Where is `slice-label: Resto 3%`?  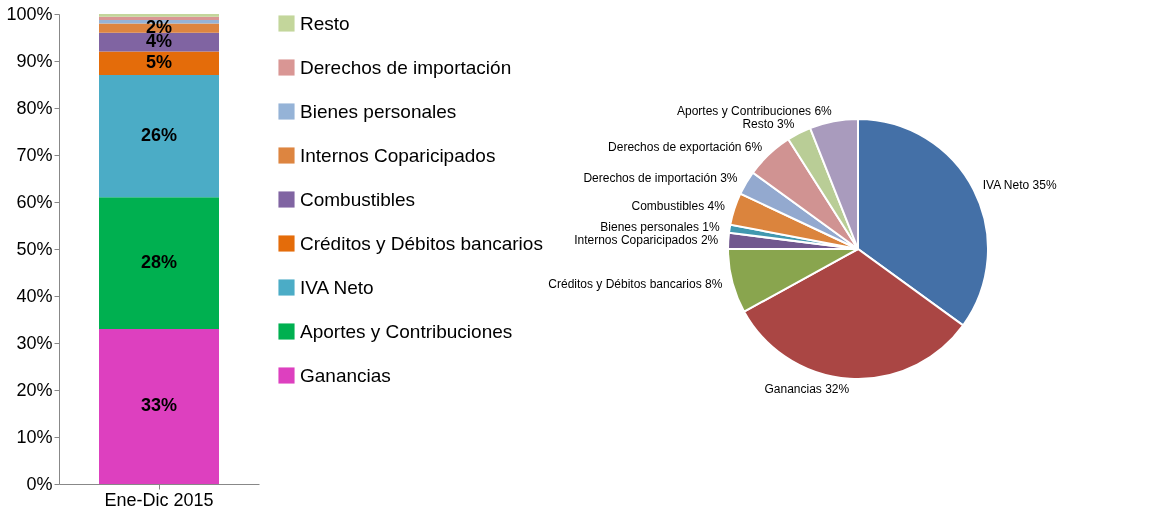
slice-label: Resto 3% is located at coordinates (768, 124).